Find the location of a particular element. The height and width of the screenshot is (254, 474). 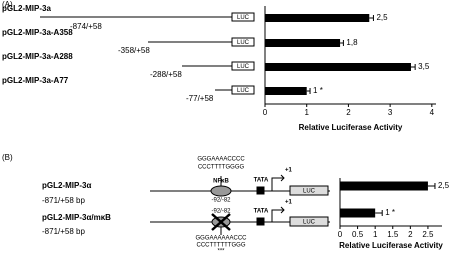

category-label: pGL2-MIP-3a-A358 is located at coordinates (37, 32).